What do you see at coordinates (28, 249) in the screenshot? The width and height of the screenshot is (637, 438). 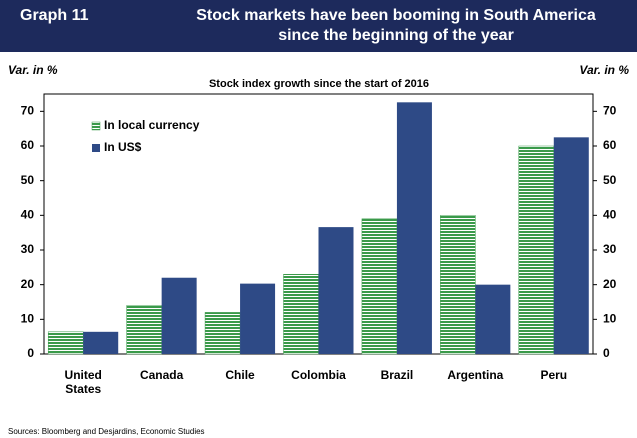 I see `y-tick-label: 30` at bounding box center [28, 249].